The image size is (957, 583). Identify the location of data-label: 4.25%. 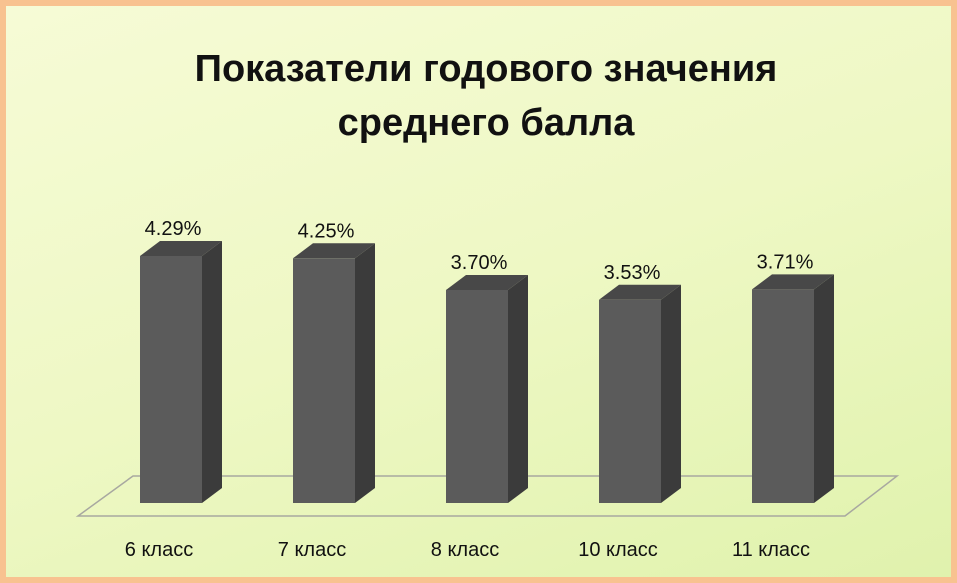
(326, 231).